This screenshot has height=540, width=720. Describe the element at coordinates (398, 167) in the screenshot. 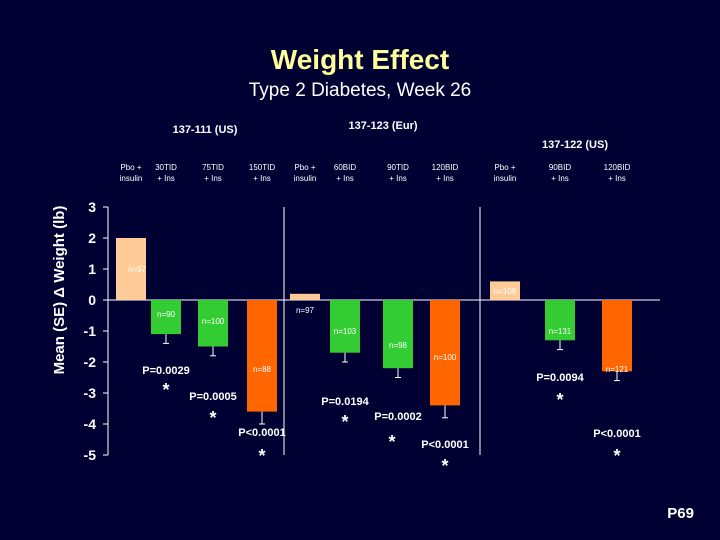

I see `category-label-line1: 90TID` at that location.